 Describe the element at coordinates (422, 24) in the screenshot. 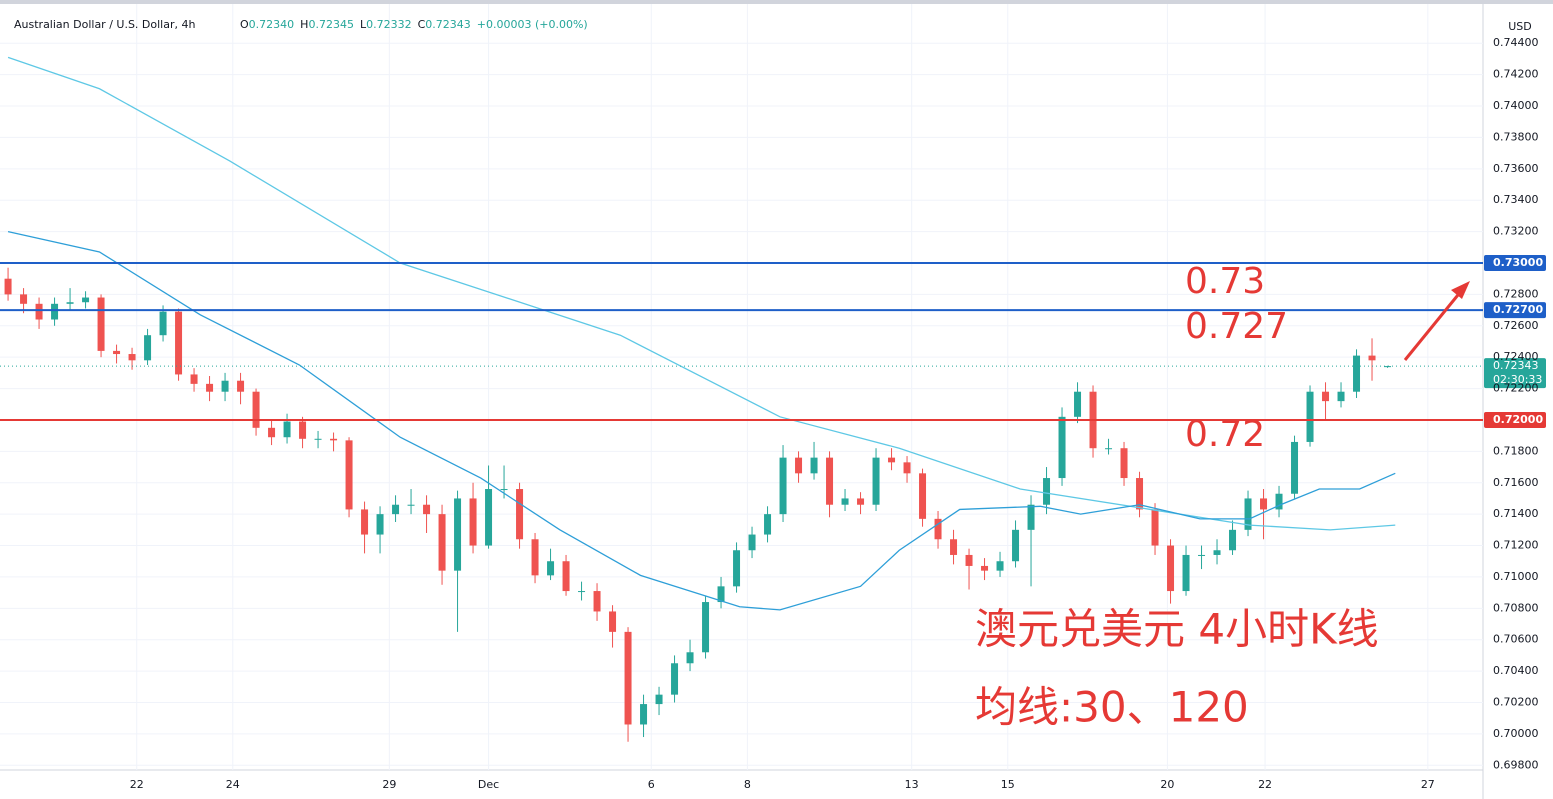

I see `stat-label: C` at that location.